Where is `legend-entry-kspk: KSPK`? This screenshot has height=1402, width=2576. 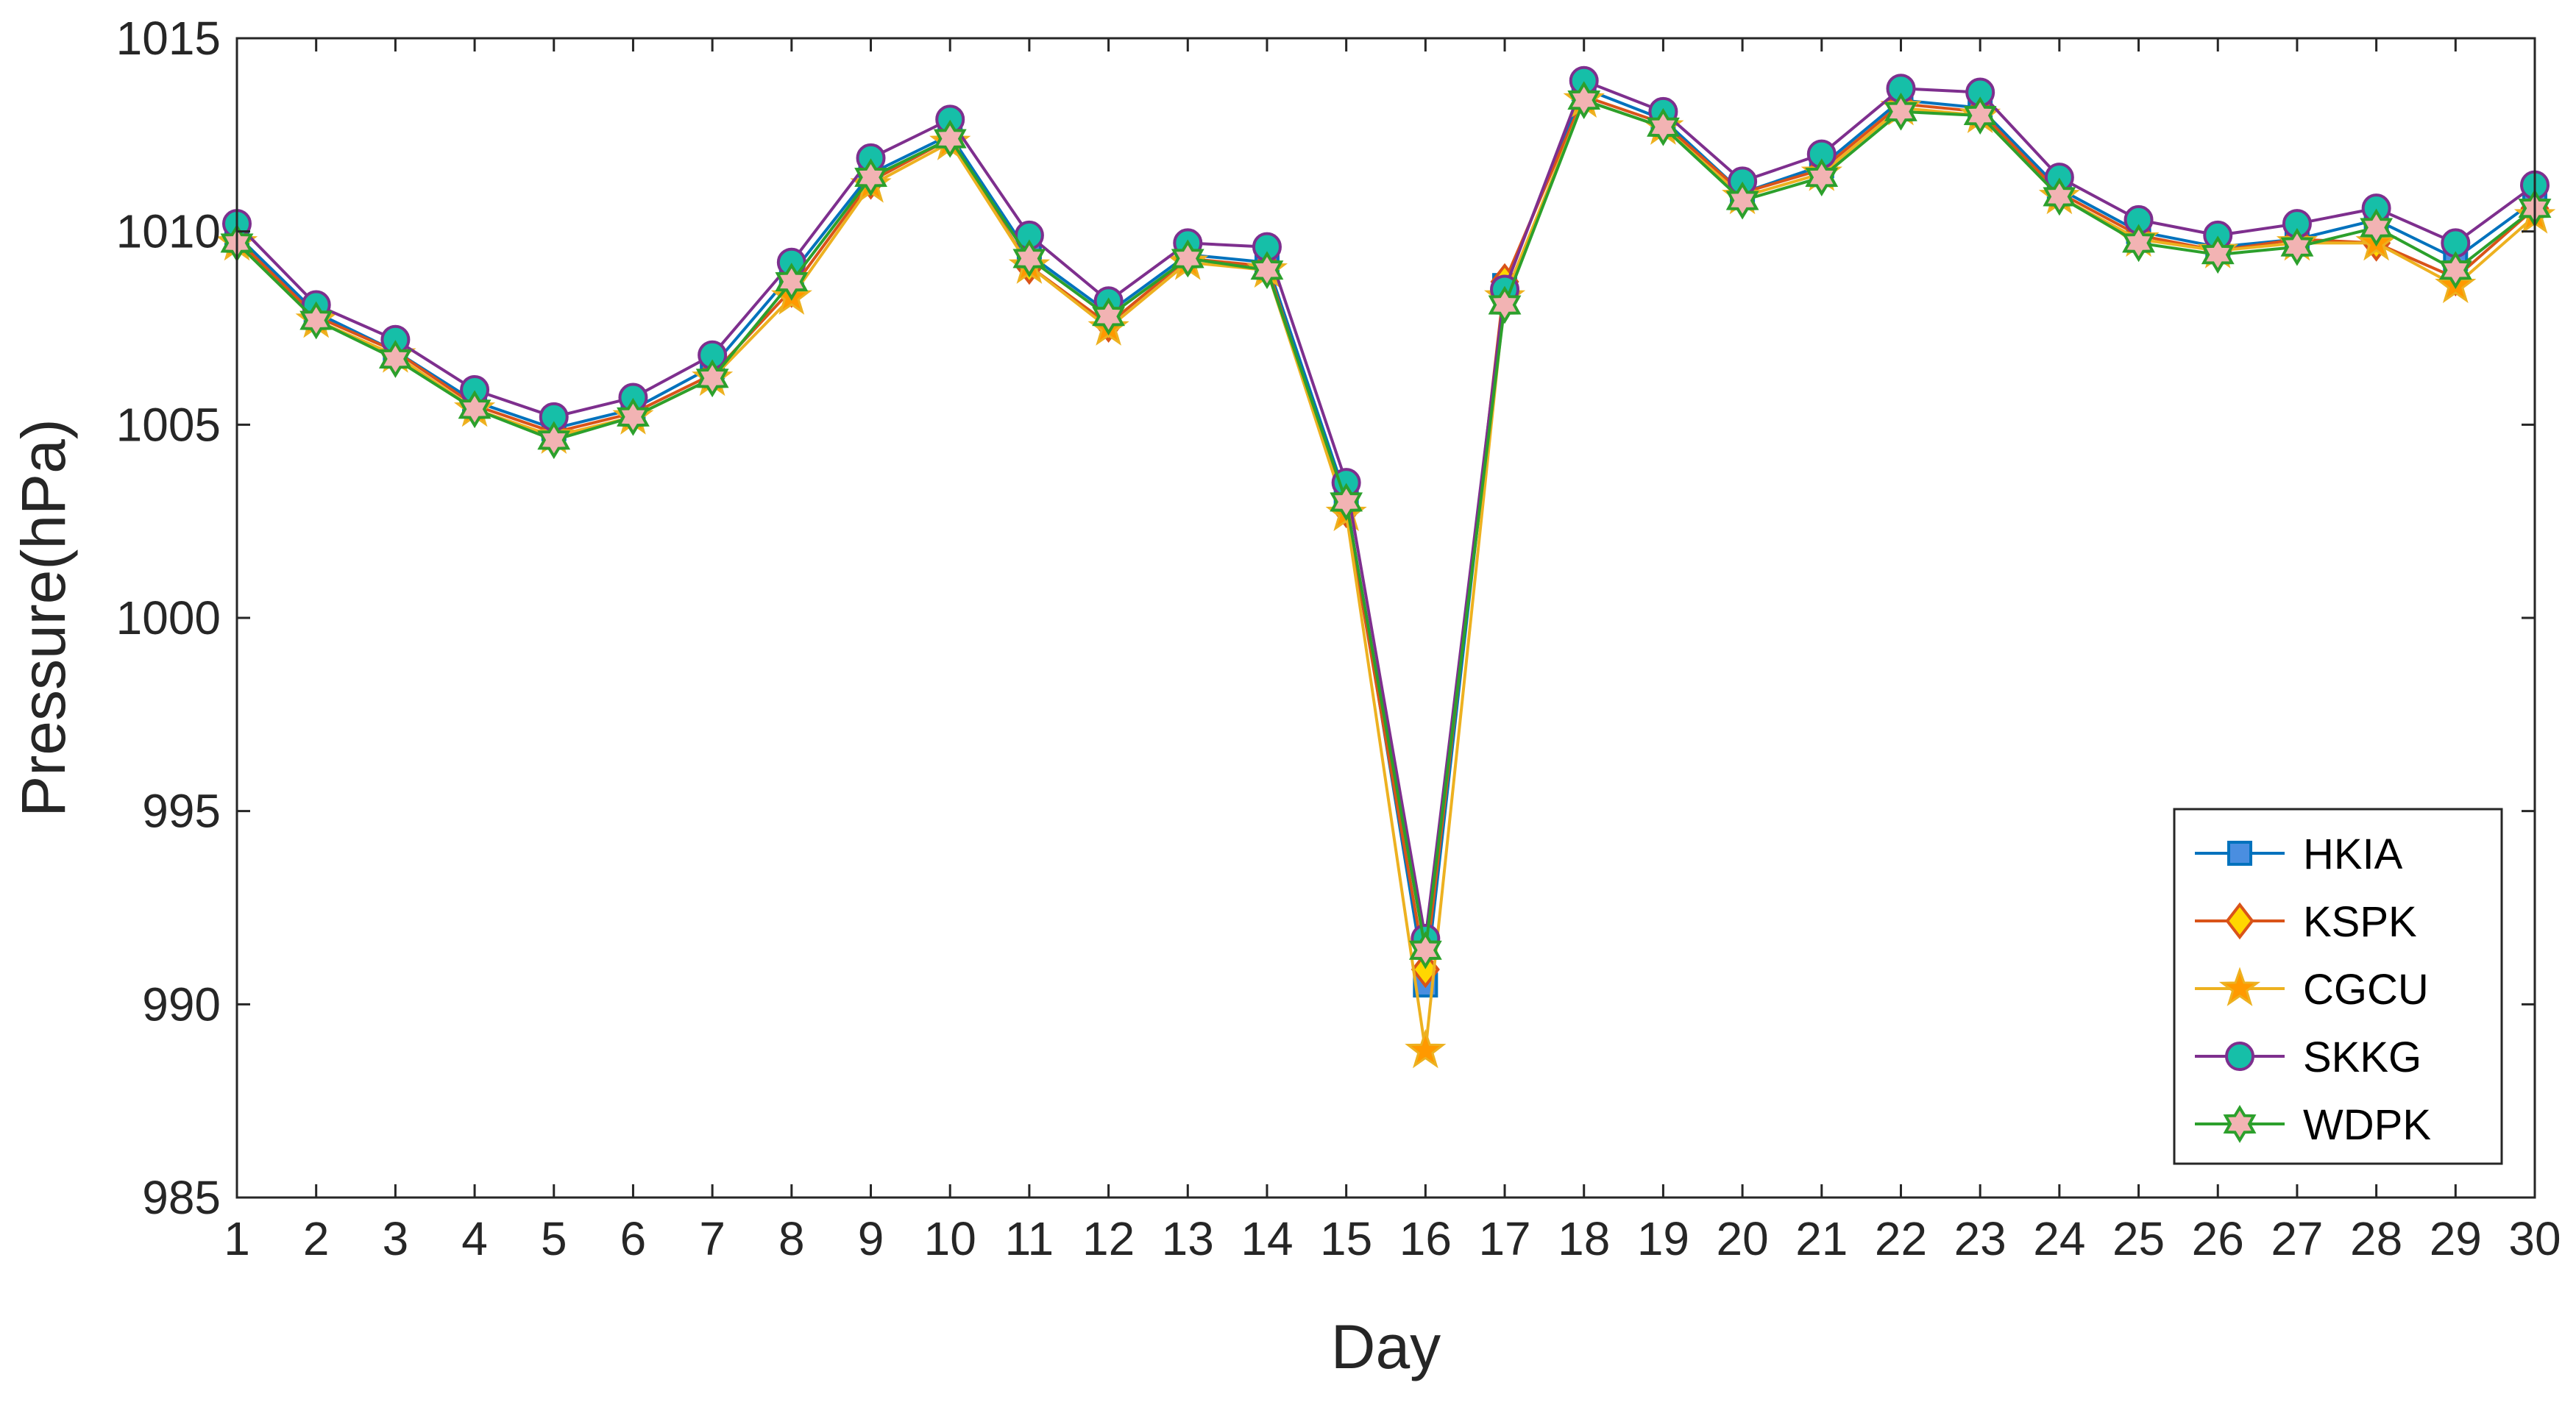
legend-entry-kspk: KSPK is located at coordinates (2306, 922).